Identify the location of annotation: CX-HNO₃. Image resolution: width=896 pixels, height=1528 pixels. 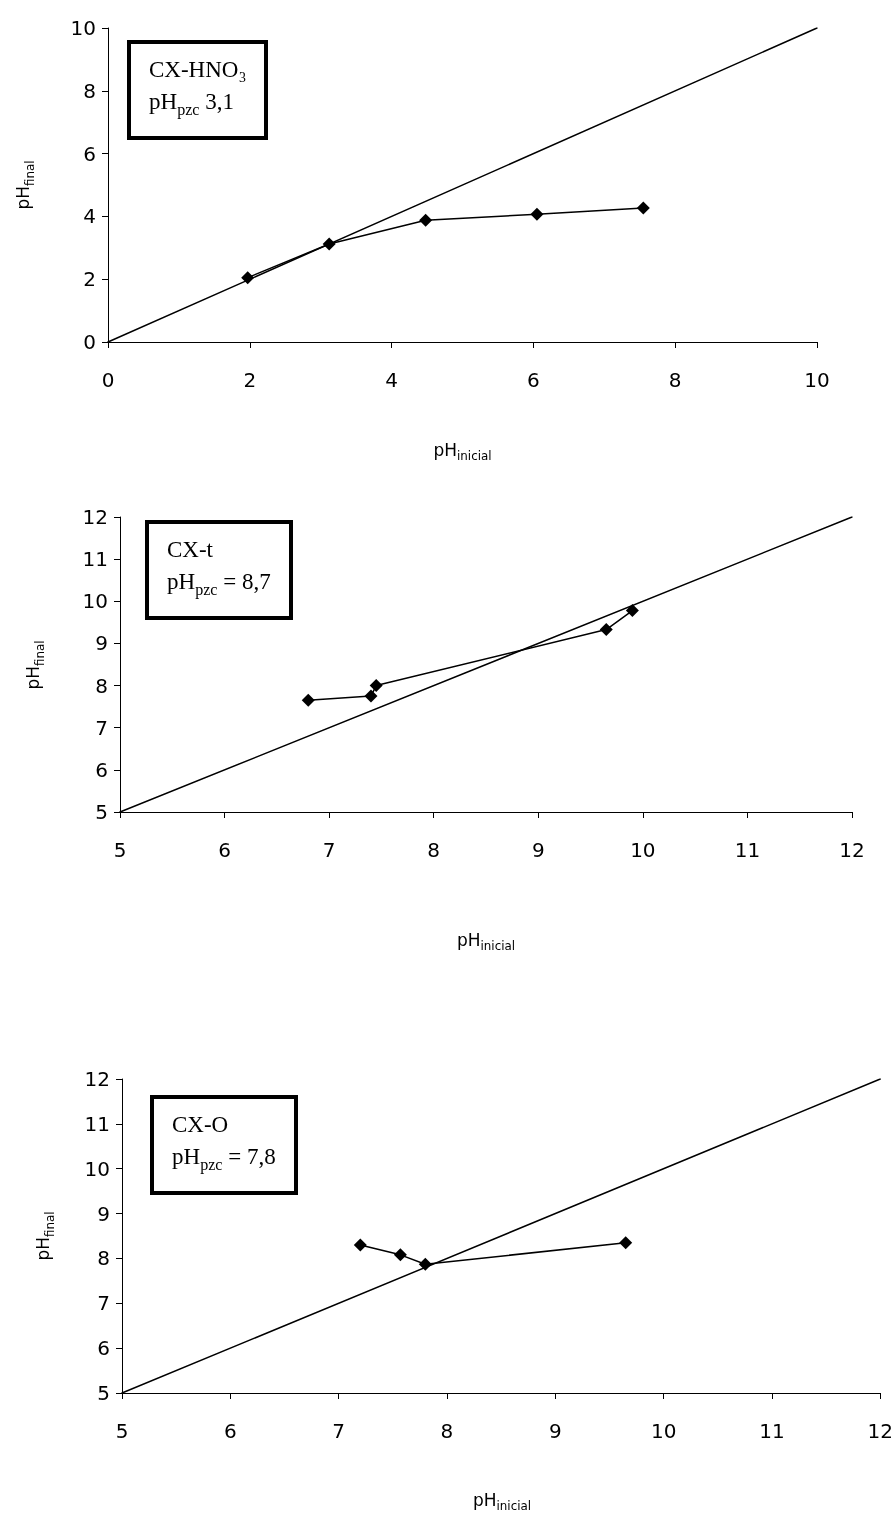
(198, 70).